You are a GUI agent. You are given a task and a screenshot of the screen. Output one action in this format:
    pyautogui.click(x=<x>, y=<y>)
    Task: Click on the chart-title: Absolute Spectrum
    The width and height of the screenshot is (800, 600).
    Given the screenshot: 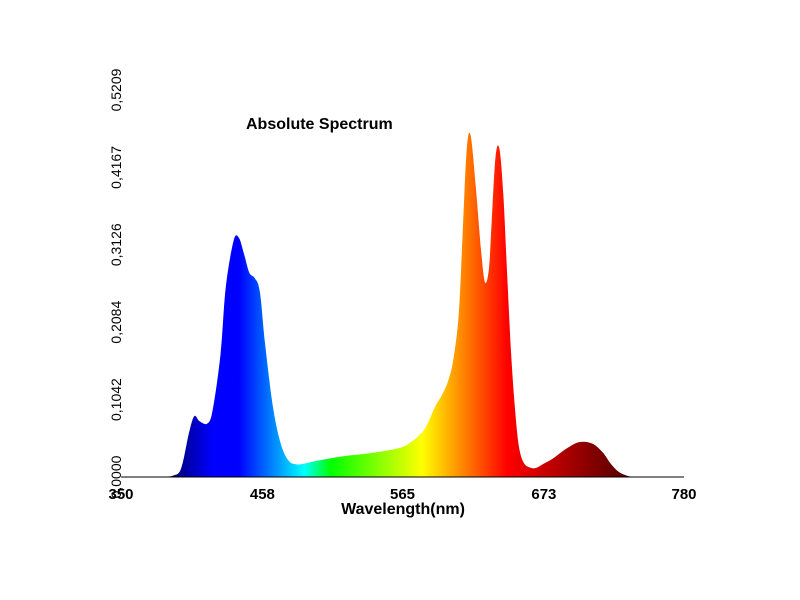 What is the action you would take?
    pyautogui.click(x=319, y=124)
    